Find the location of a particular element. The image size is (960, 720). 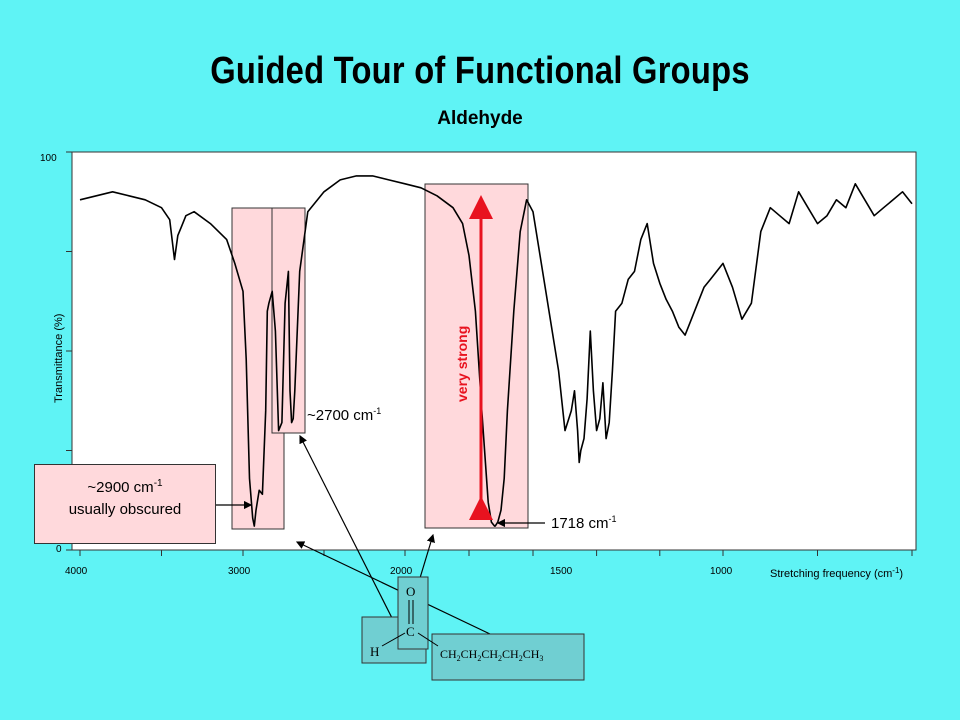

molecule-chain-box is located at coordinates (508, 657).